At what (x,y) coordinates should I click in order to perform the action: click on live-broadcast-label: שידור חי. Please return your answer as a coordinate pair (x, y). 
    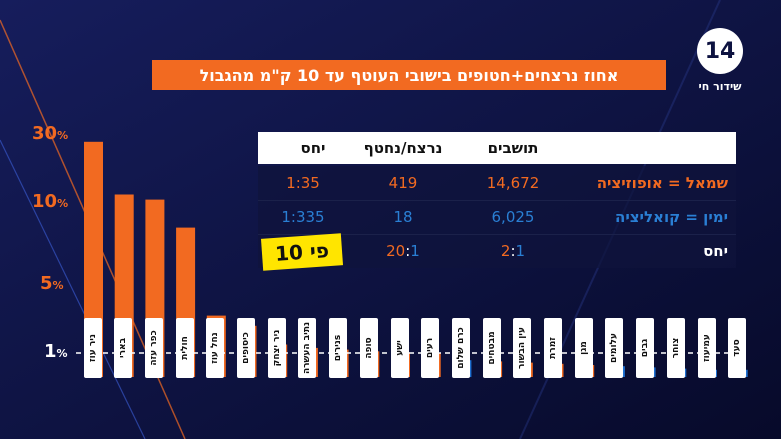
    Looking at the image, I should click on (720, 86).